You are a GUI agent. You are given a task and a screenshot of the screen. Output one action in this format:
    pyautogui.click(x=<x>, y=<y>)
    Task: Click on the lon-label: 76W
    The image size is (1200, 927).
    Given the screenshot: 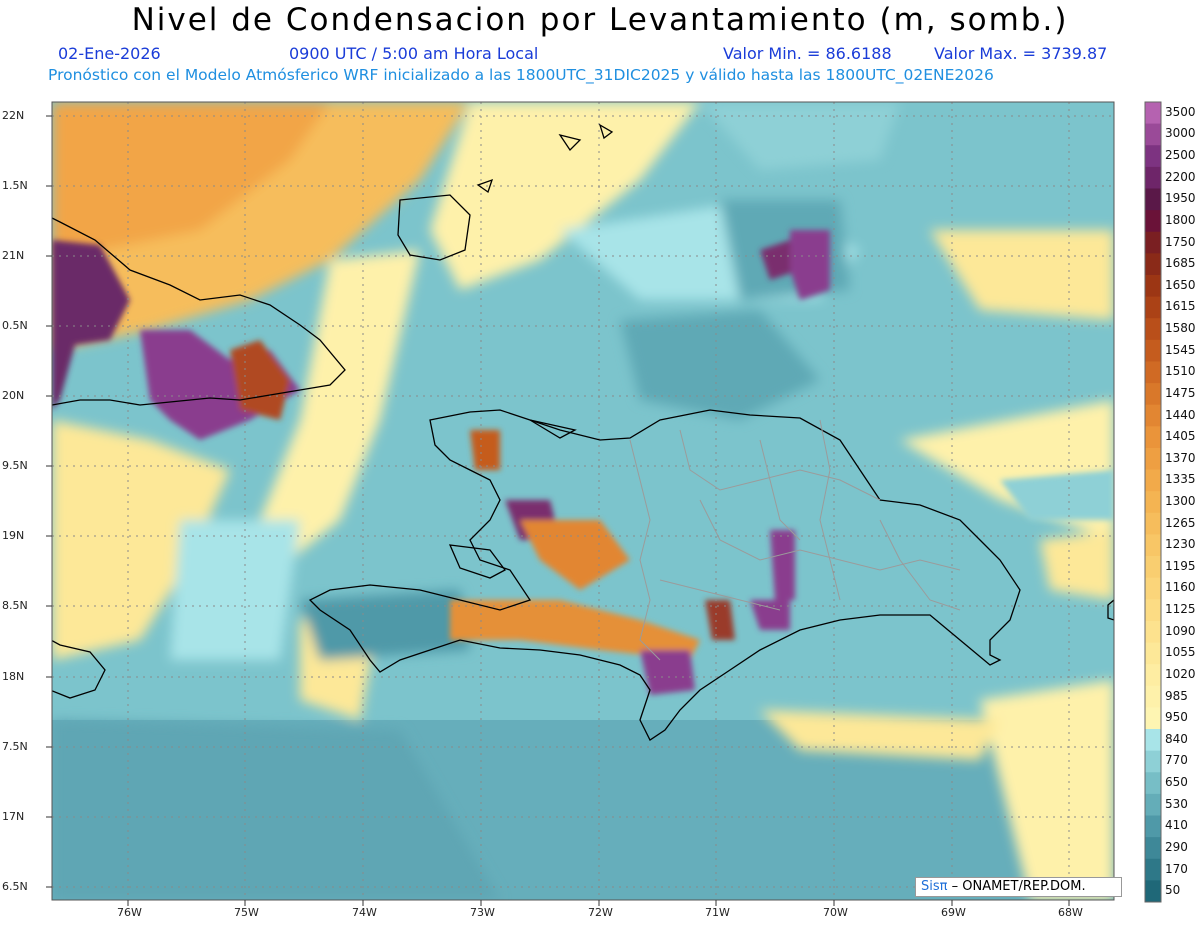 What is the action you would take?
    pyautogui.click(x=129, y=912)
    